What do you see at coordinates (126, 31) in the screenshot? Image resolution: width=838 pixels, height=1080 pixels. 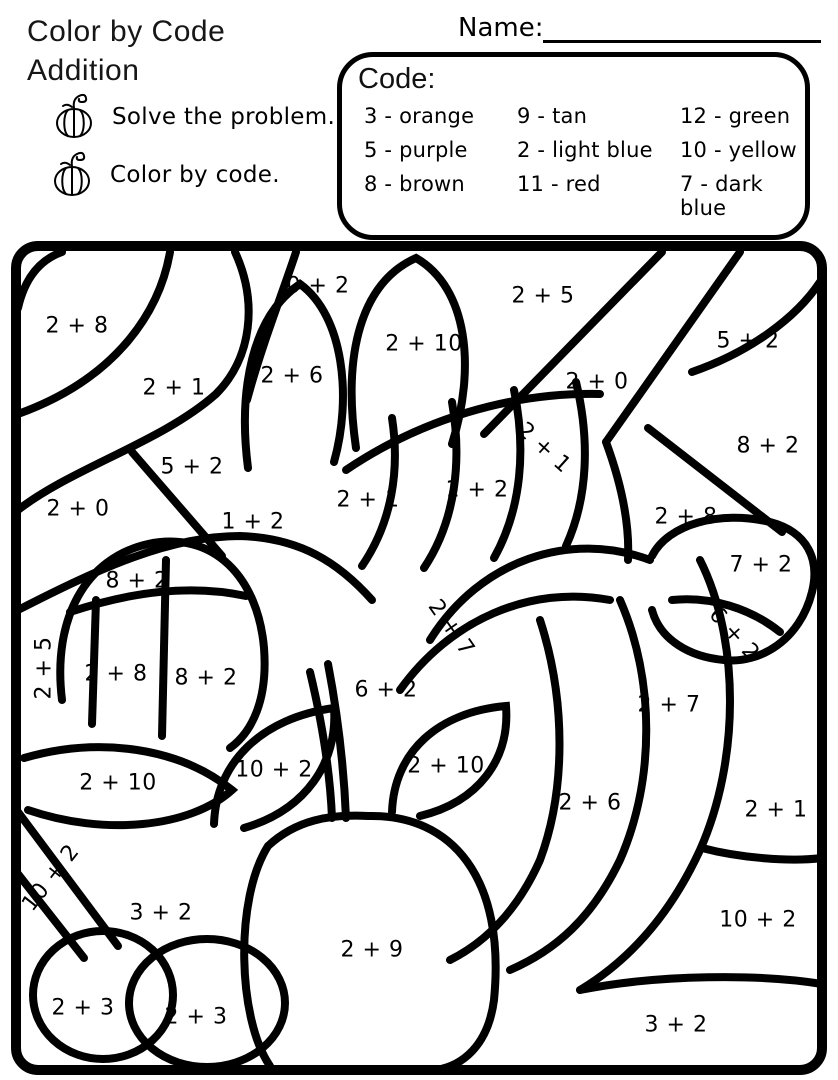 I see `title-line-1: Color by Code` at bounding box center [126, 31].